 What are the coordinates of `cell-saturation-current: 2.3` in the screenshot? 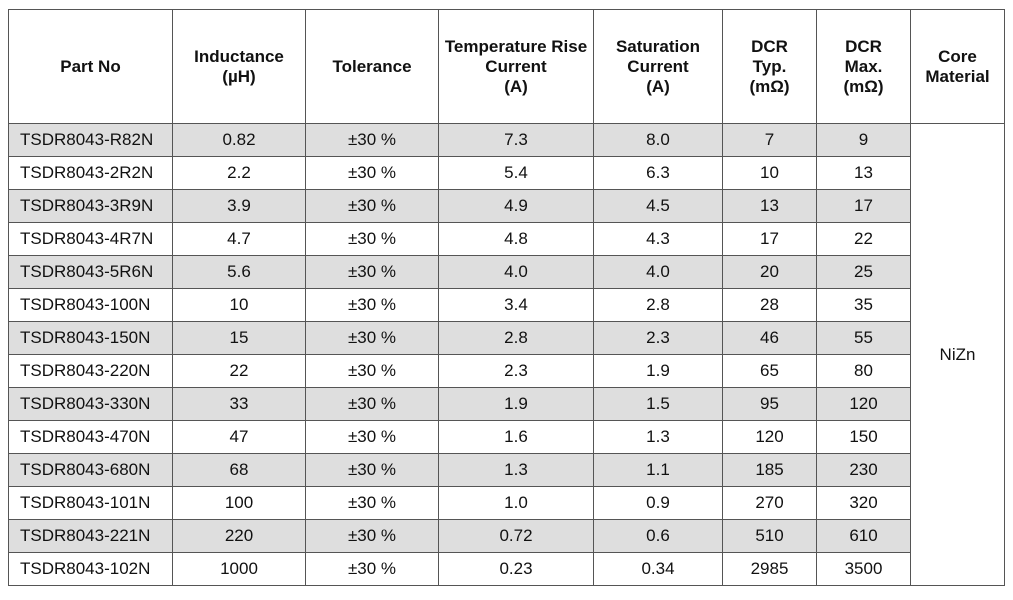 It's located at (658, 338).